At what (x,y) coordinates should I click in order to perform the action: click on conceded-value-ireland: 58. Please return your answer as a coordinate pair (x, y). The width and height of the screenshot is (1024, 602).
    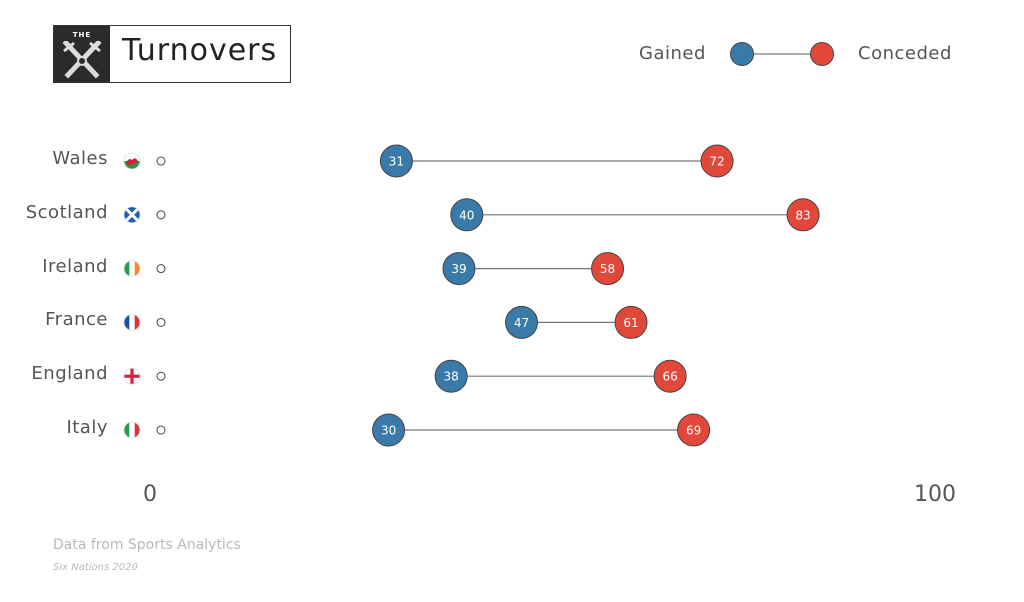
    Looking at the image, I should click on (607, 269).